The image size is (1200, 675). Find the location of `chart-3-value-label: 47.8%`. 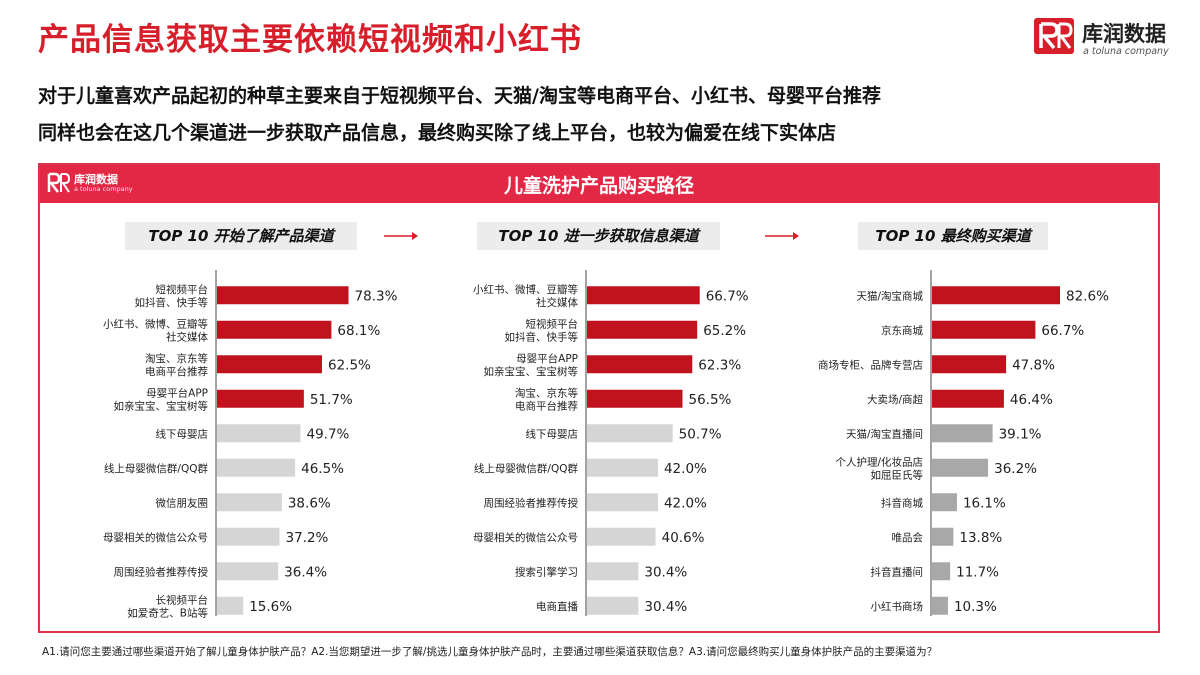

chart-3-value-label: 47.8% is located at coordinates (1033, 365).